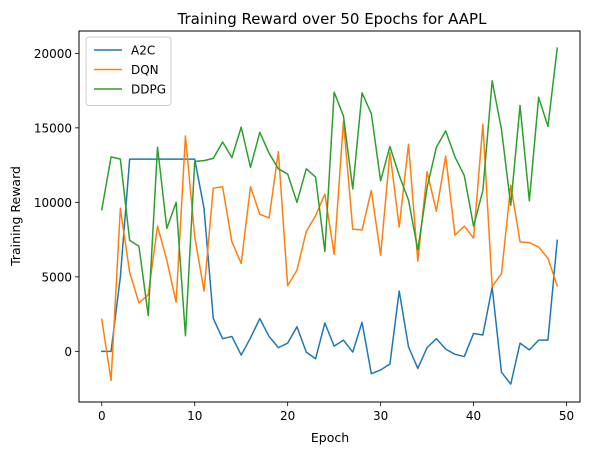  I want to click on y-axis: 0 5000 10000 15000 20000, so click(56, 203).